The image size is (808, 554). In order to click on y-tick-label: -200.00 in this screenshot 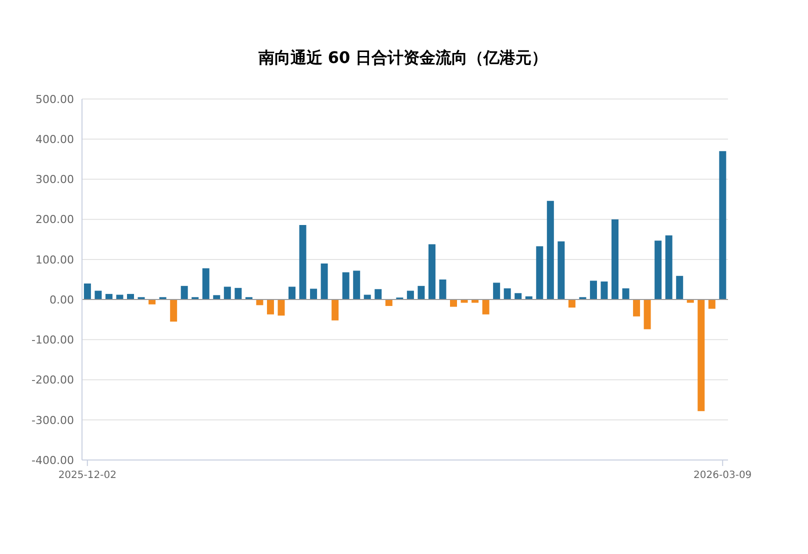, I will do `click(53, 380)`.